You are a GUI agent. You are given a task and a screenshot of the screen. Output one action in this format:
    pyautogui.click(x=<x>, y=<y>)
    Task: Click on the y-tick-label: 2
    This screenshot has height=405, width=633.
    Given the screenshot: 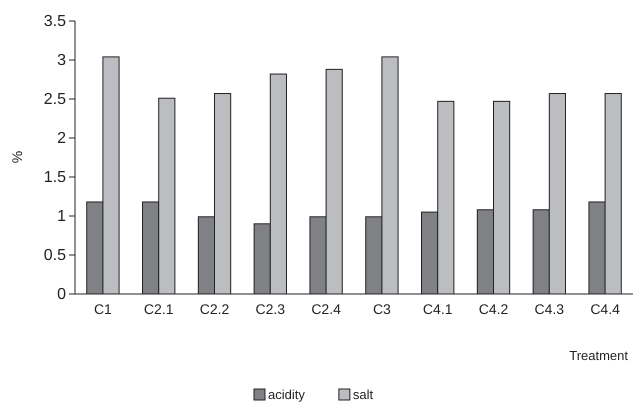 What is the action you would take?
    pyautogui.click(x=61, y=139)
    